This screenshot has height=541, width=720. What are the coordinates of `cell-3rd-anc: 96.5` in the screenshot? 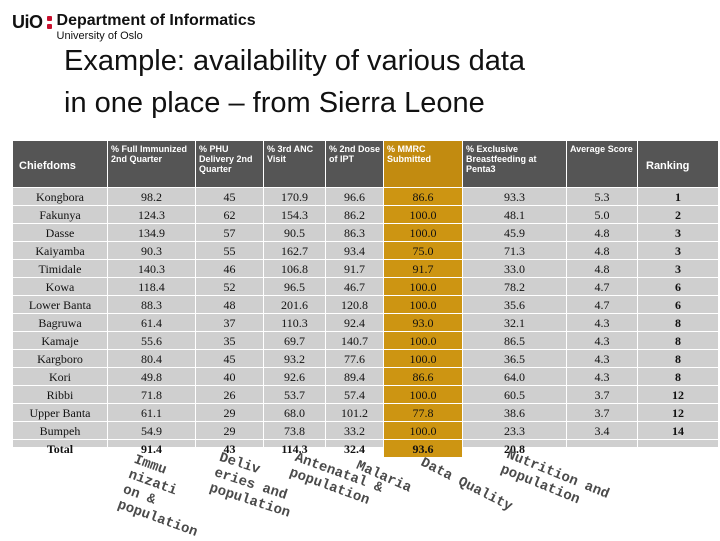 It's located at (294, 286).